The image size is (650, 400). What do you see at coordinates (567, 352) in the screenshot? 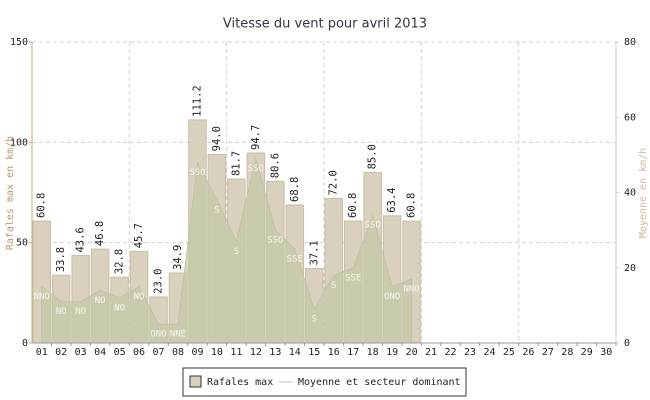
I see `x-tick-label: 28` at bounding box center [567, 352].